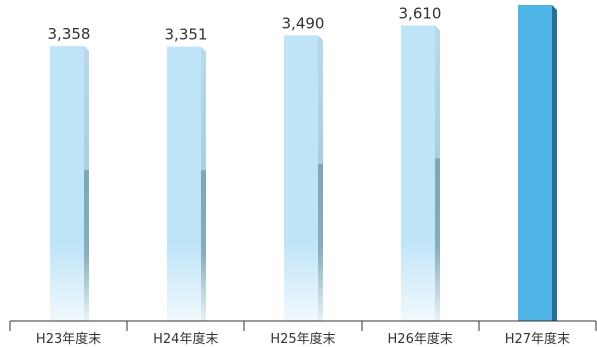  What do you see at coordinates (69, 34) in the screenshot?
I see `bar-value-label: 3,358` at bounding box center [69, 34].